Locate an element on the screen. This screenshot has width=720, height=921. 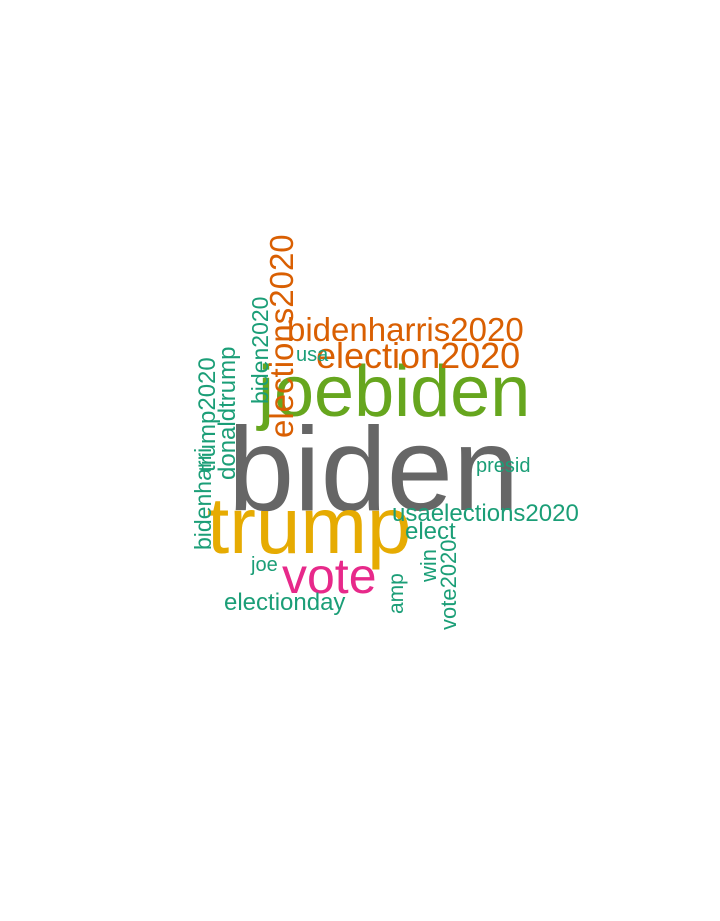
word-vote: vote is located at coordinates (329, 576).